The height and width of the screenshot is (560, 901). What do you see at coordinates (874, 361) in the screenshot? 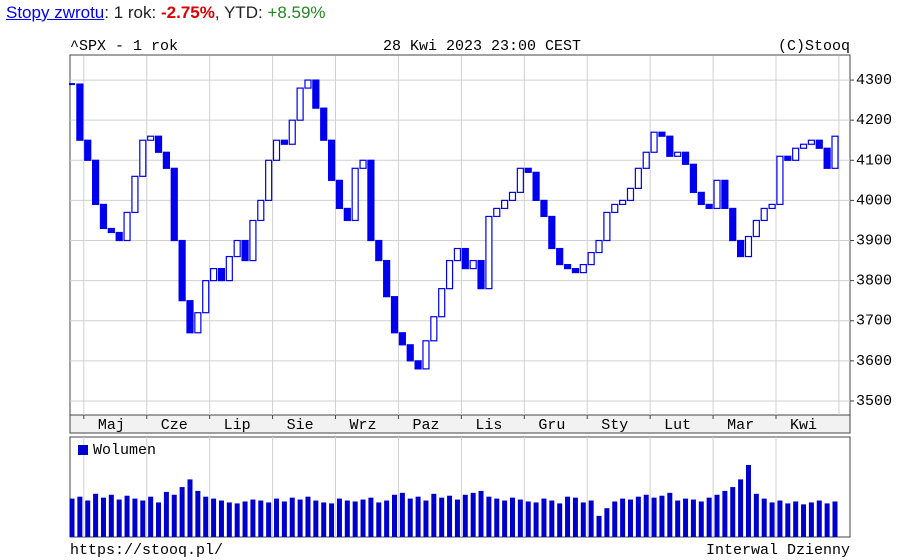
I see `y-tick-label: 3600` at bounding box center [874, 361].